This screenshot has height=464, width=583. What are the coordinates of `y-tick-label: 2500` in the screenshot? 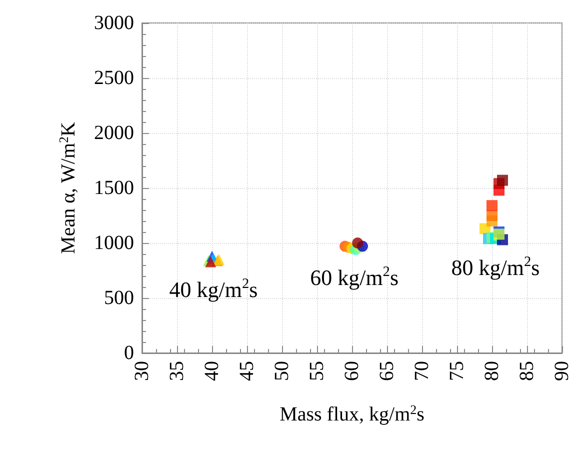 It's located at (114, 78).